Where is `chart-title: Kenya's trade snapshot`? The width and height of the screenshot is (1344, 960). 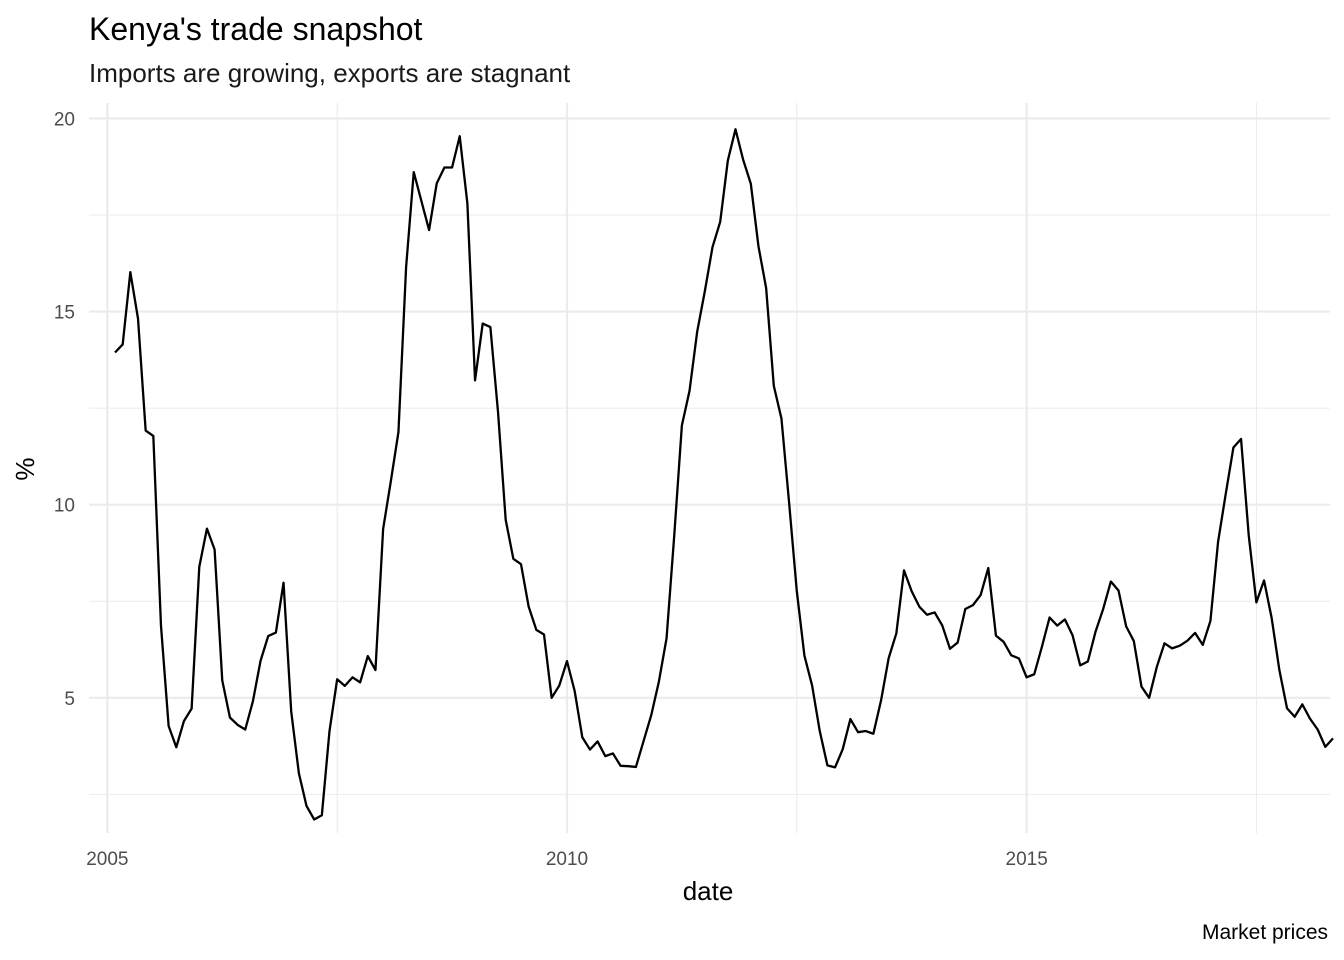
chart-title: Kenya's trade snapshot is located at coordinates (256, 29).